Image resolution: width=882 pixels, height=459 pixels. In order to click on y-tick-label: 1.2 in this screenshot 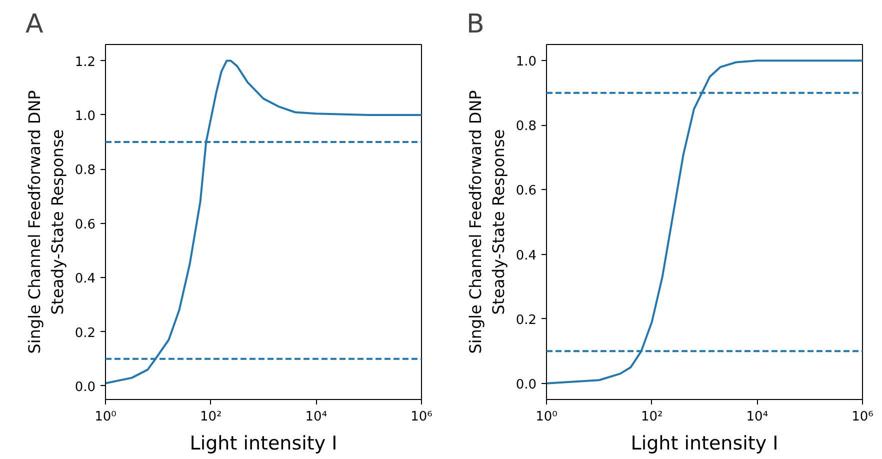, I will do `click(85, 62)`.